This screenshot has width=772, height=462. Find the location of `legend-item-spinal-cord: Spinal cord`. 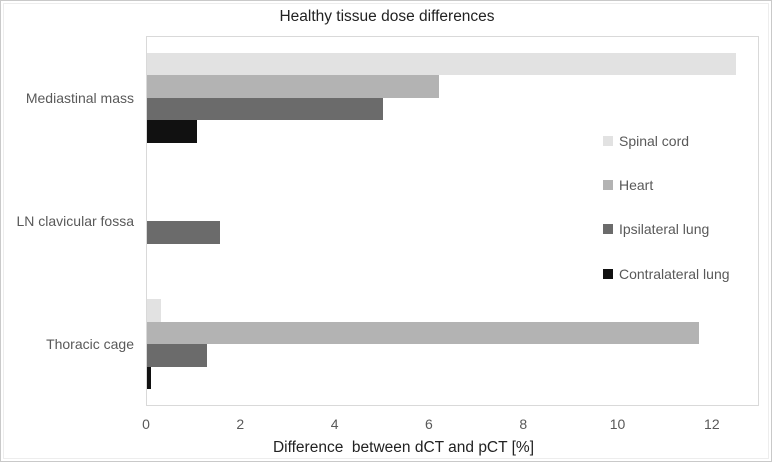

legend-item-spinal-cord: Spinal cord is located at coordinates (646, 141).